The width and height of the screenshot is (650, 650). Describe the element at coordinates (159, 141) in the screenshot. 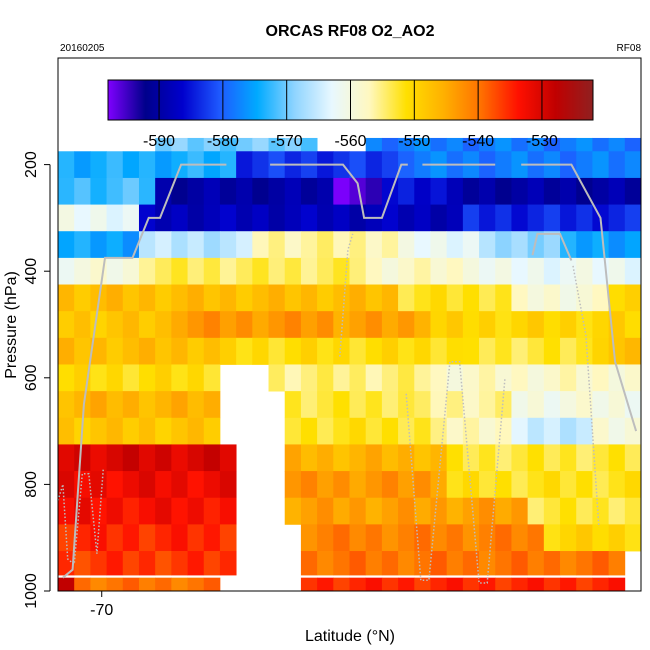

I see `colorbar-tick-label: -590` at that location.